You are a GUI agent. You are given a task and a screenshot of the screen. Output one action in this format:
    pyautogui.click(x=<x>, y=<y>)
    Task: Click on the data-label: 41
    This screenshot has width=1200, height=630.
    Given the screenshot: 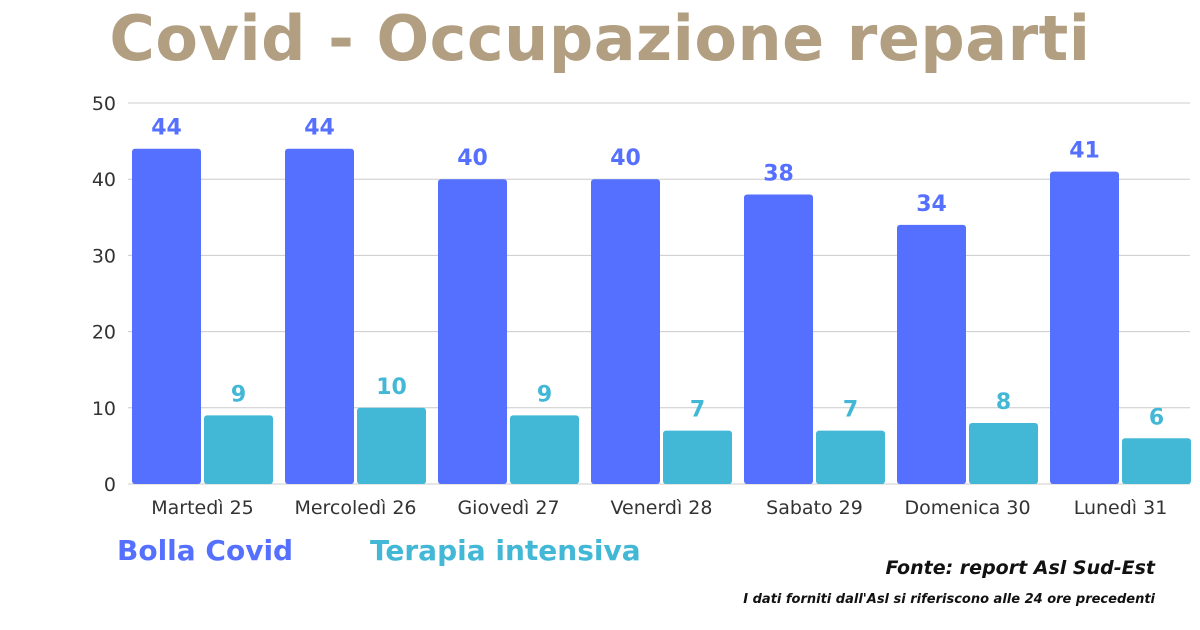 What is the action you would take?
    pyautogui.click(x=1084, y=151)
    